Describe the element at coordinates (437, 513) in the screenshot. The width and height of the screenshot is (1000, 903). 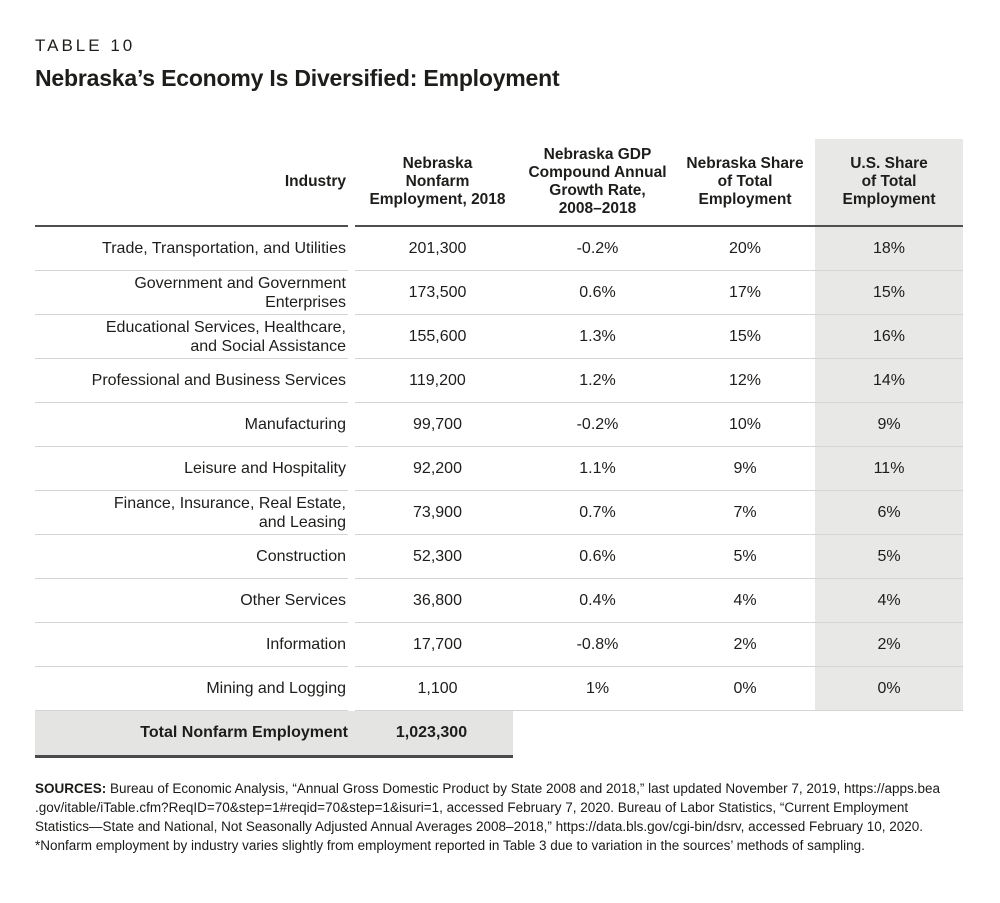
I see `employment-cell: 73,900` at that location.